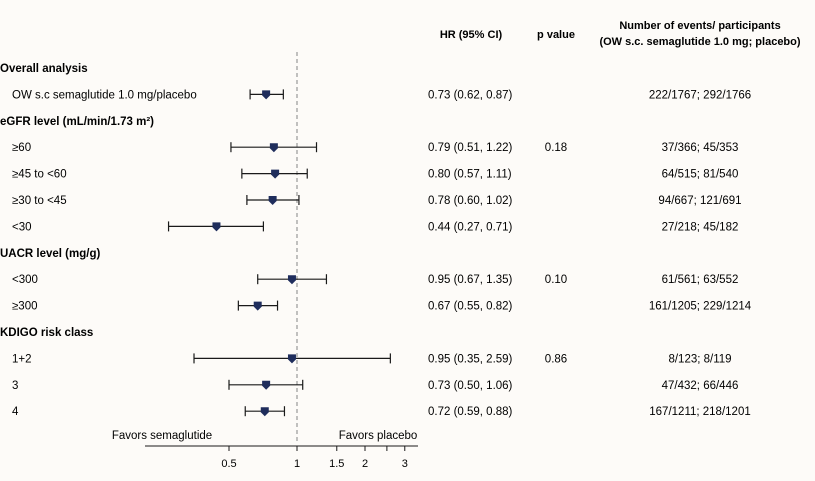 This screenshot has height=481, width=815. I want to click on forest-row: 3 0.73 (0.50, 1.06) 47/432; 66/446, so click(375, 385).